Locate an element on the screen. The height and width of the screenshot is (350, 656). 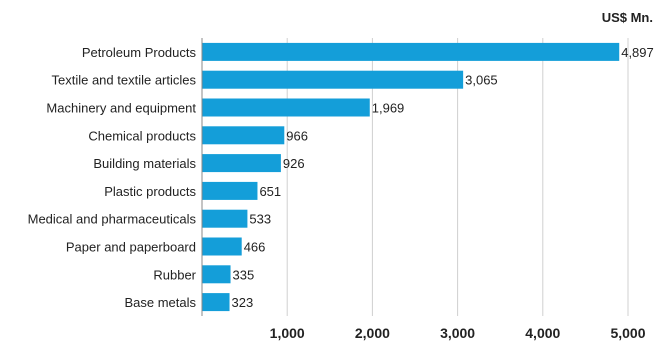
category-label: Paper and paperboard is located at coordinates (131, 247).